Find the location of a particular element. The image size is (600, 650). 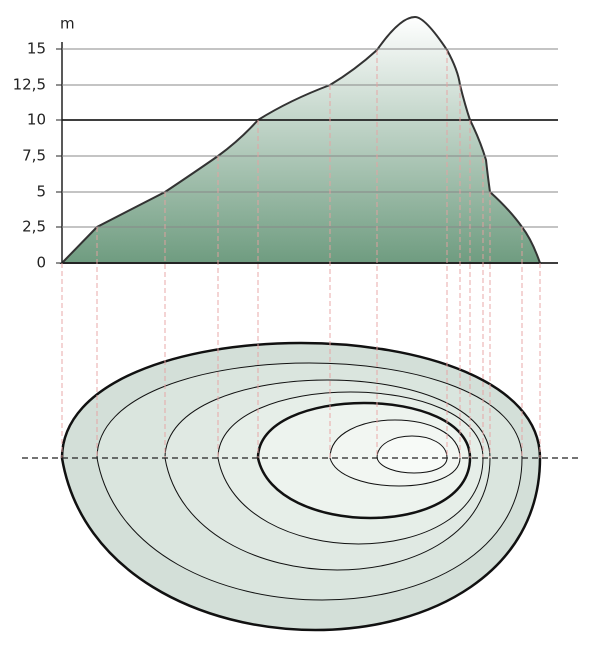

tick-label: 15 is located at coordinates (36, 49).